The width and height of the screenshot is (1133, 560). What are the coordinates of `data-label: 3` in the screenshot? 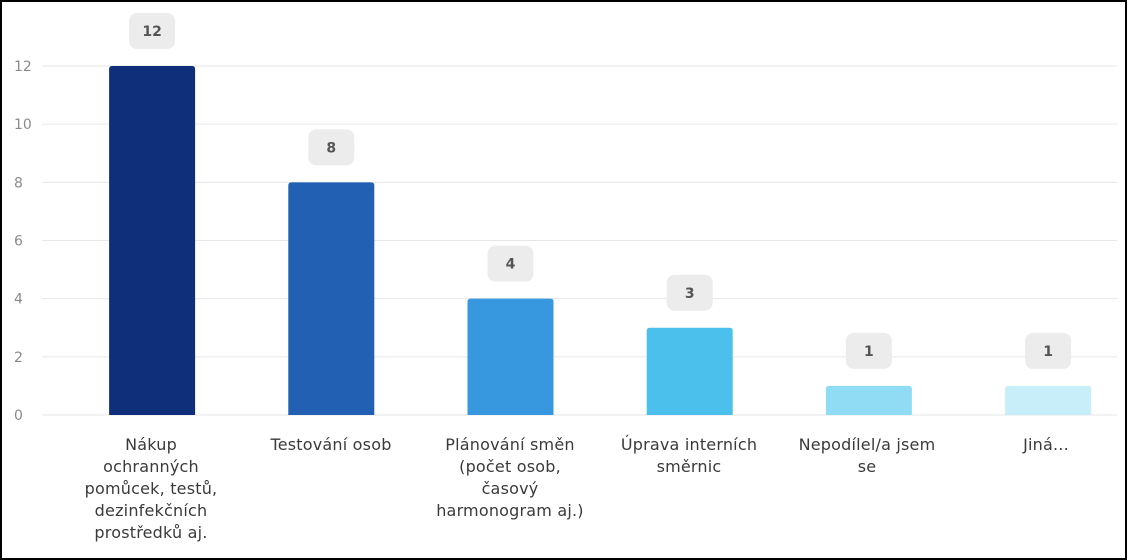 It's located at (690, 294).